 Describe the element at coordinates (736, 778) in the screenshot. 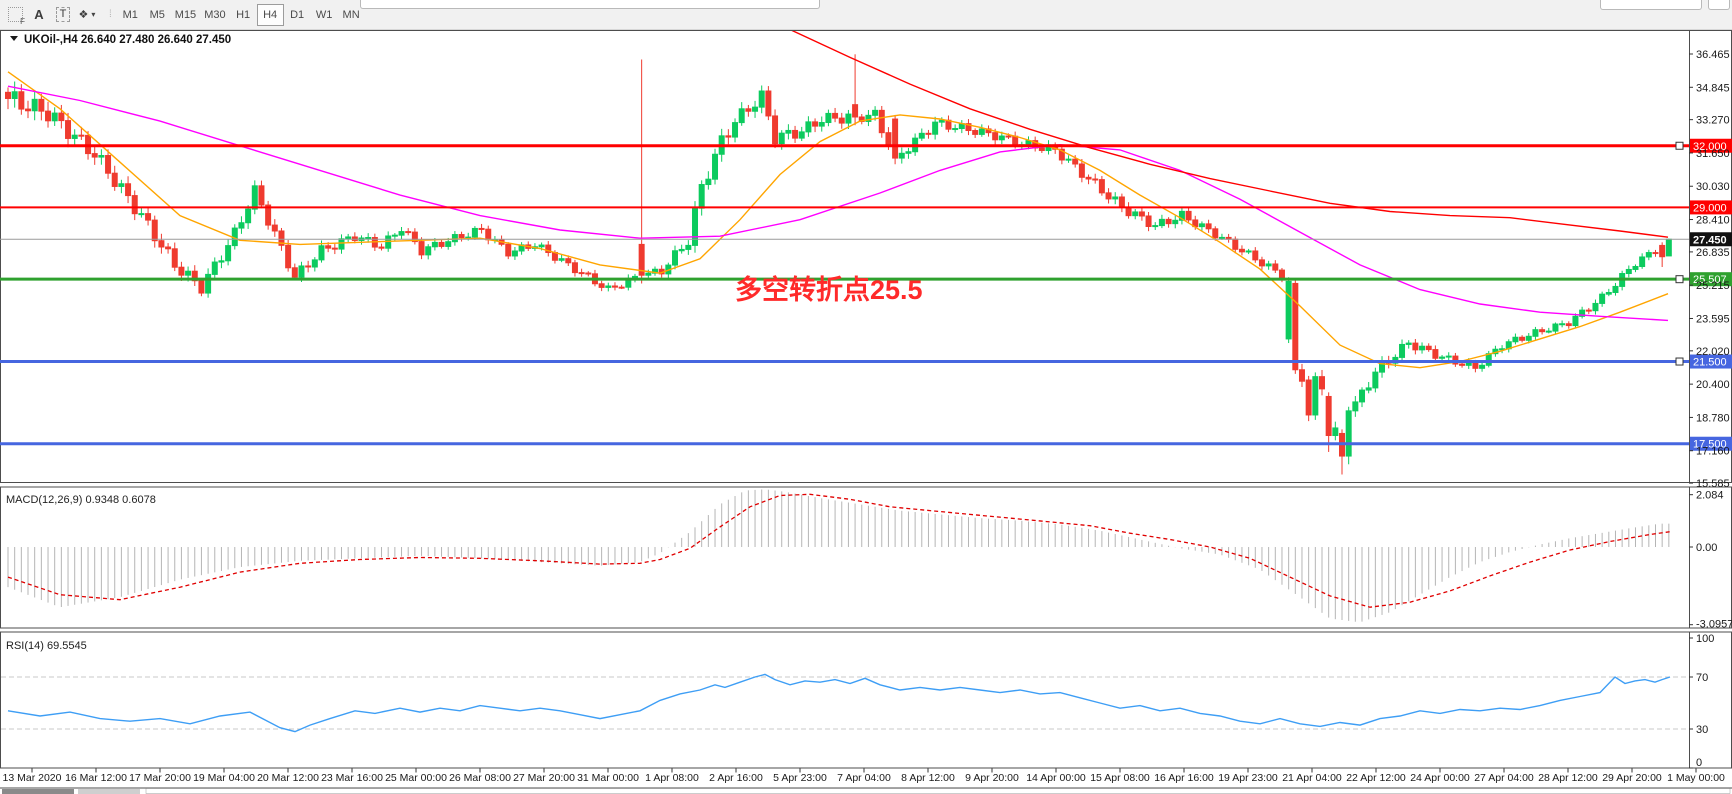

I see `time-axis-label: 2 Apr 16:00` at that location.